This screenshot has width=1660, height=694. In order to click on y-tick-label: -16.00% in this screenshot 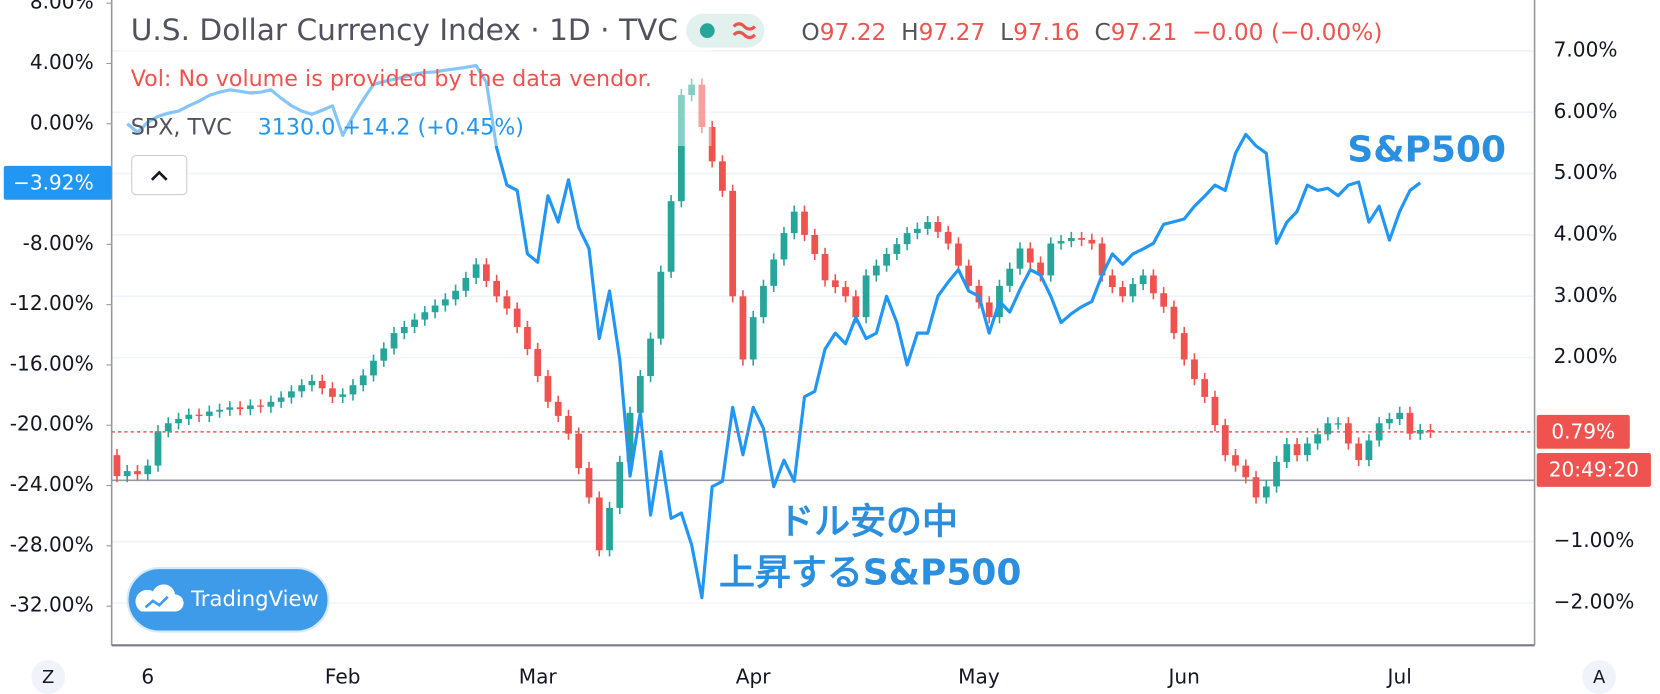, I will do `click(52, 363)`.